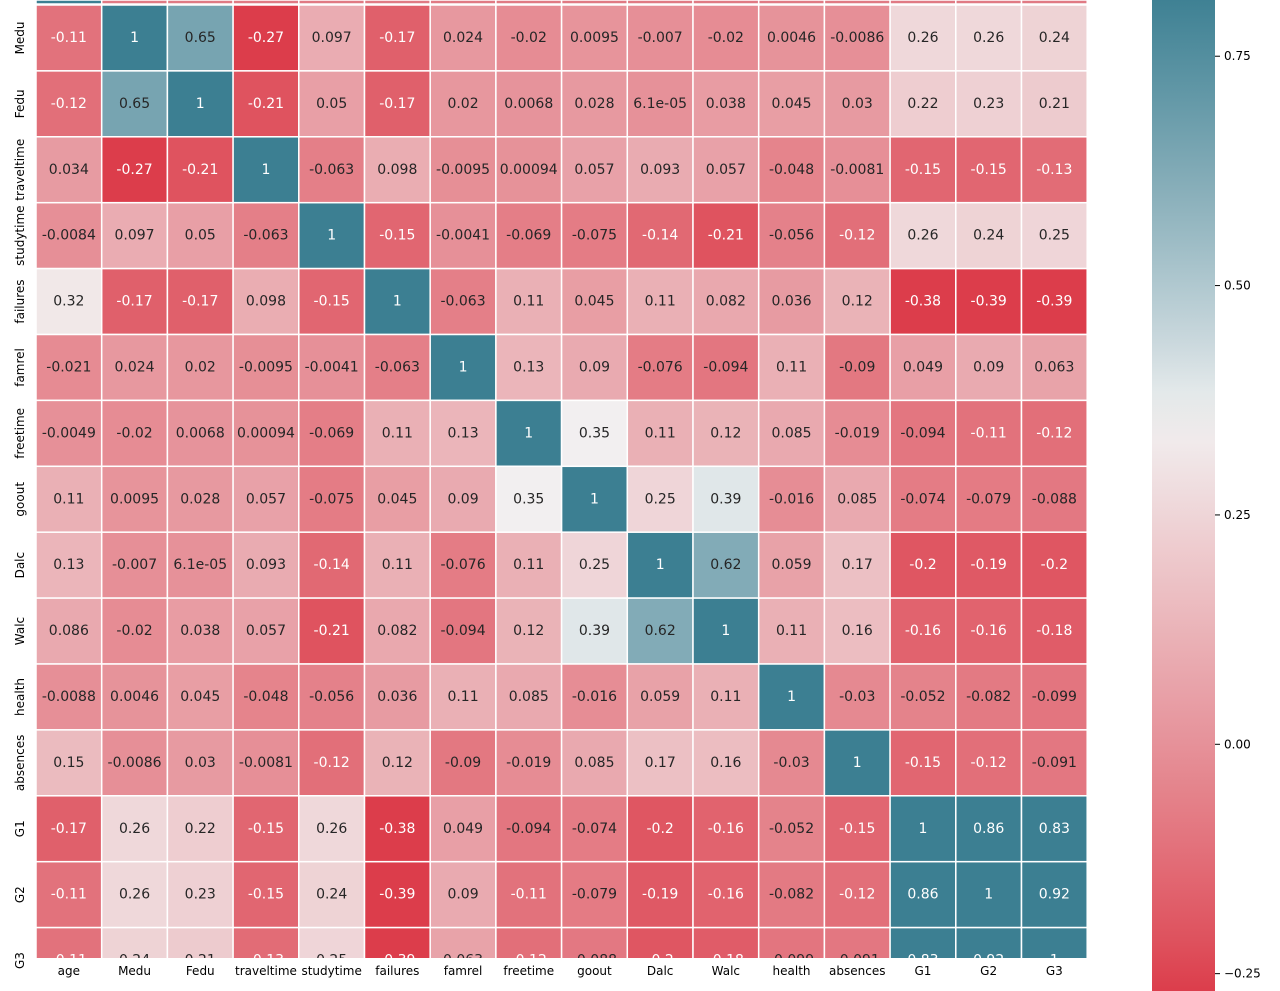  I want to click on cell-label-health-G2: -0.082, so click(988, 697).